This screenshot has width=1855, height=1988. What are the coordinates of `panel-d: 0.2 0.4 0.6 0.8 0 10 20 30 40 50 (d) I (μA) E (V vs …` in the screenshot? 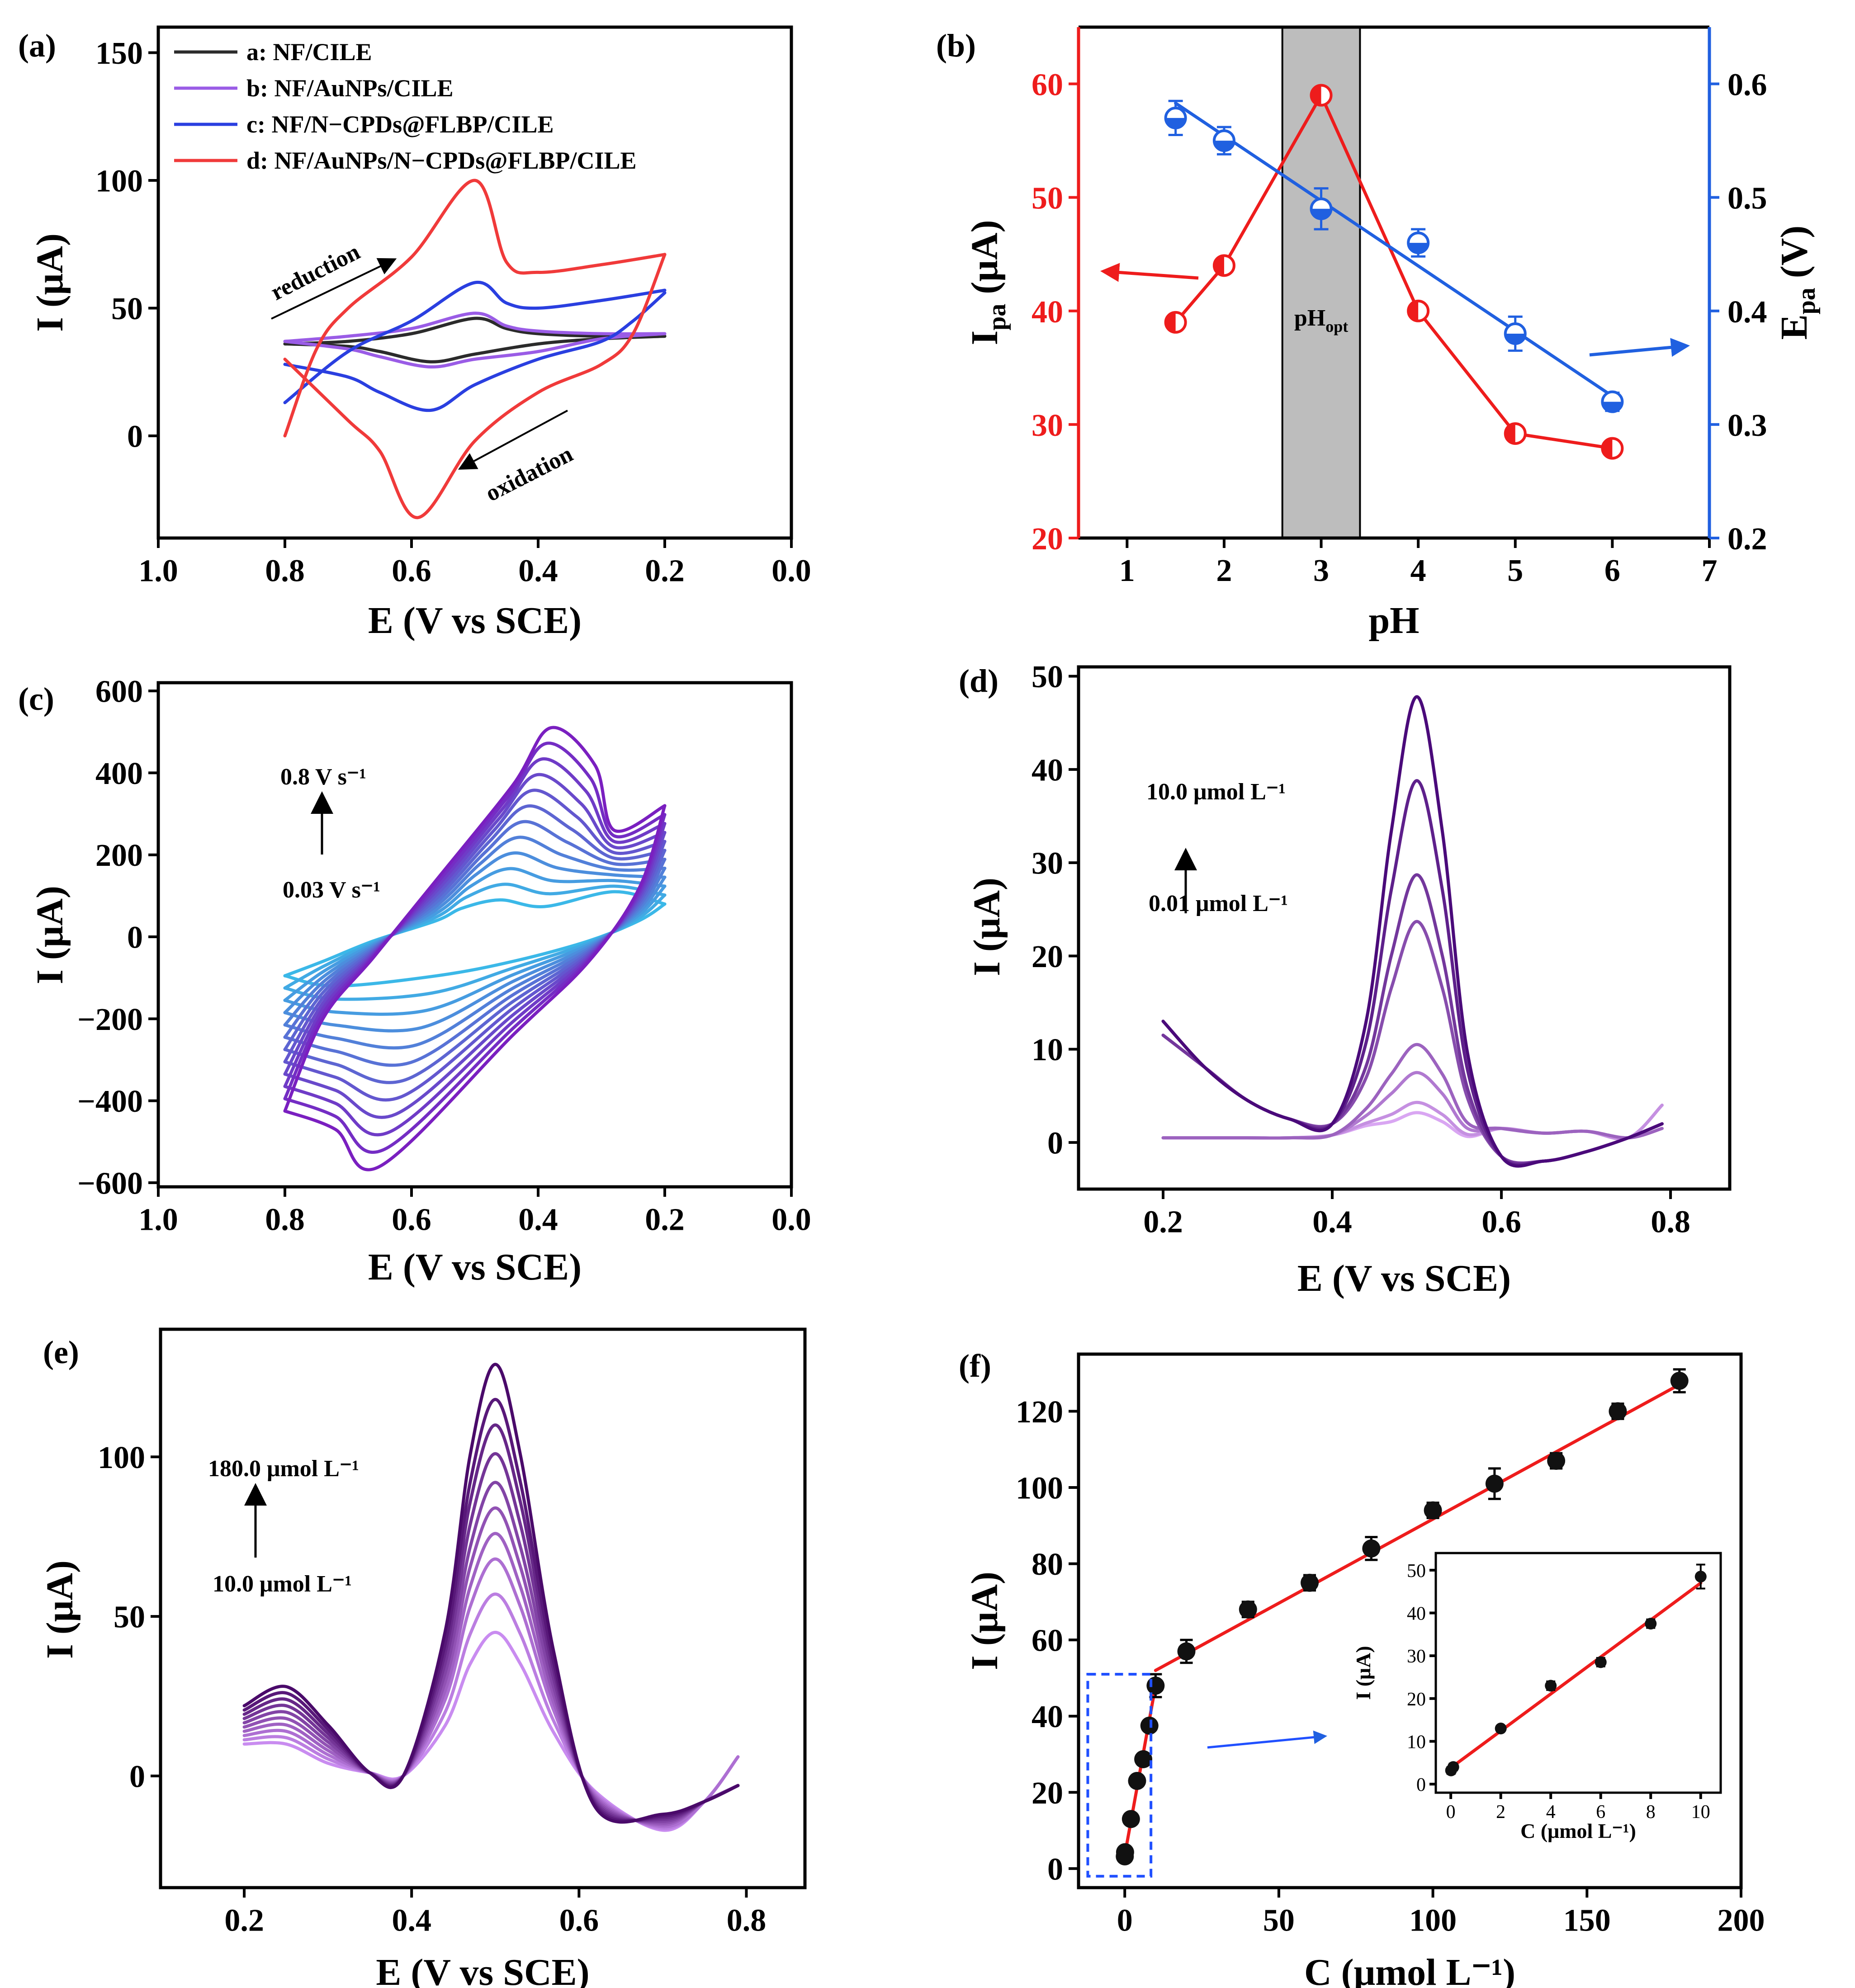 It's located at (1345, 979).